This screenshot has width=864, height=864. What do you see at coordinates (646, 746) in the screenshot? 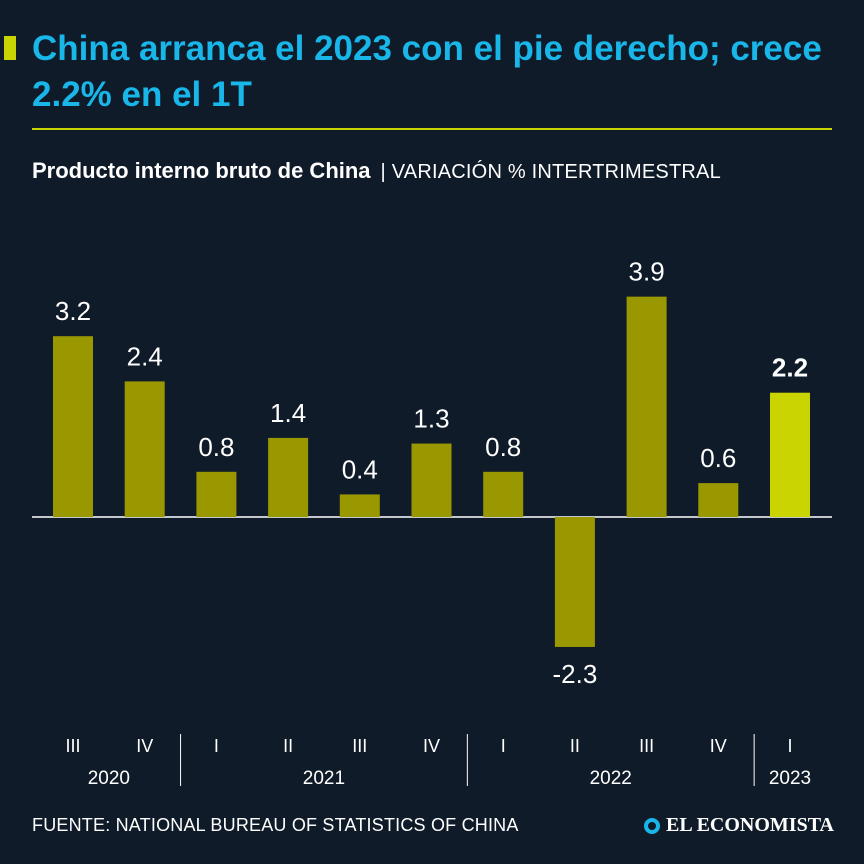
I see `quarter-label-8: III` at bounding box center [646, 746].